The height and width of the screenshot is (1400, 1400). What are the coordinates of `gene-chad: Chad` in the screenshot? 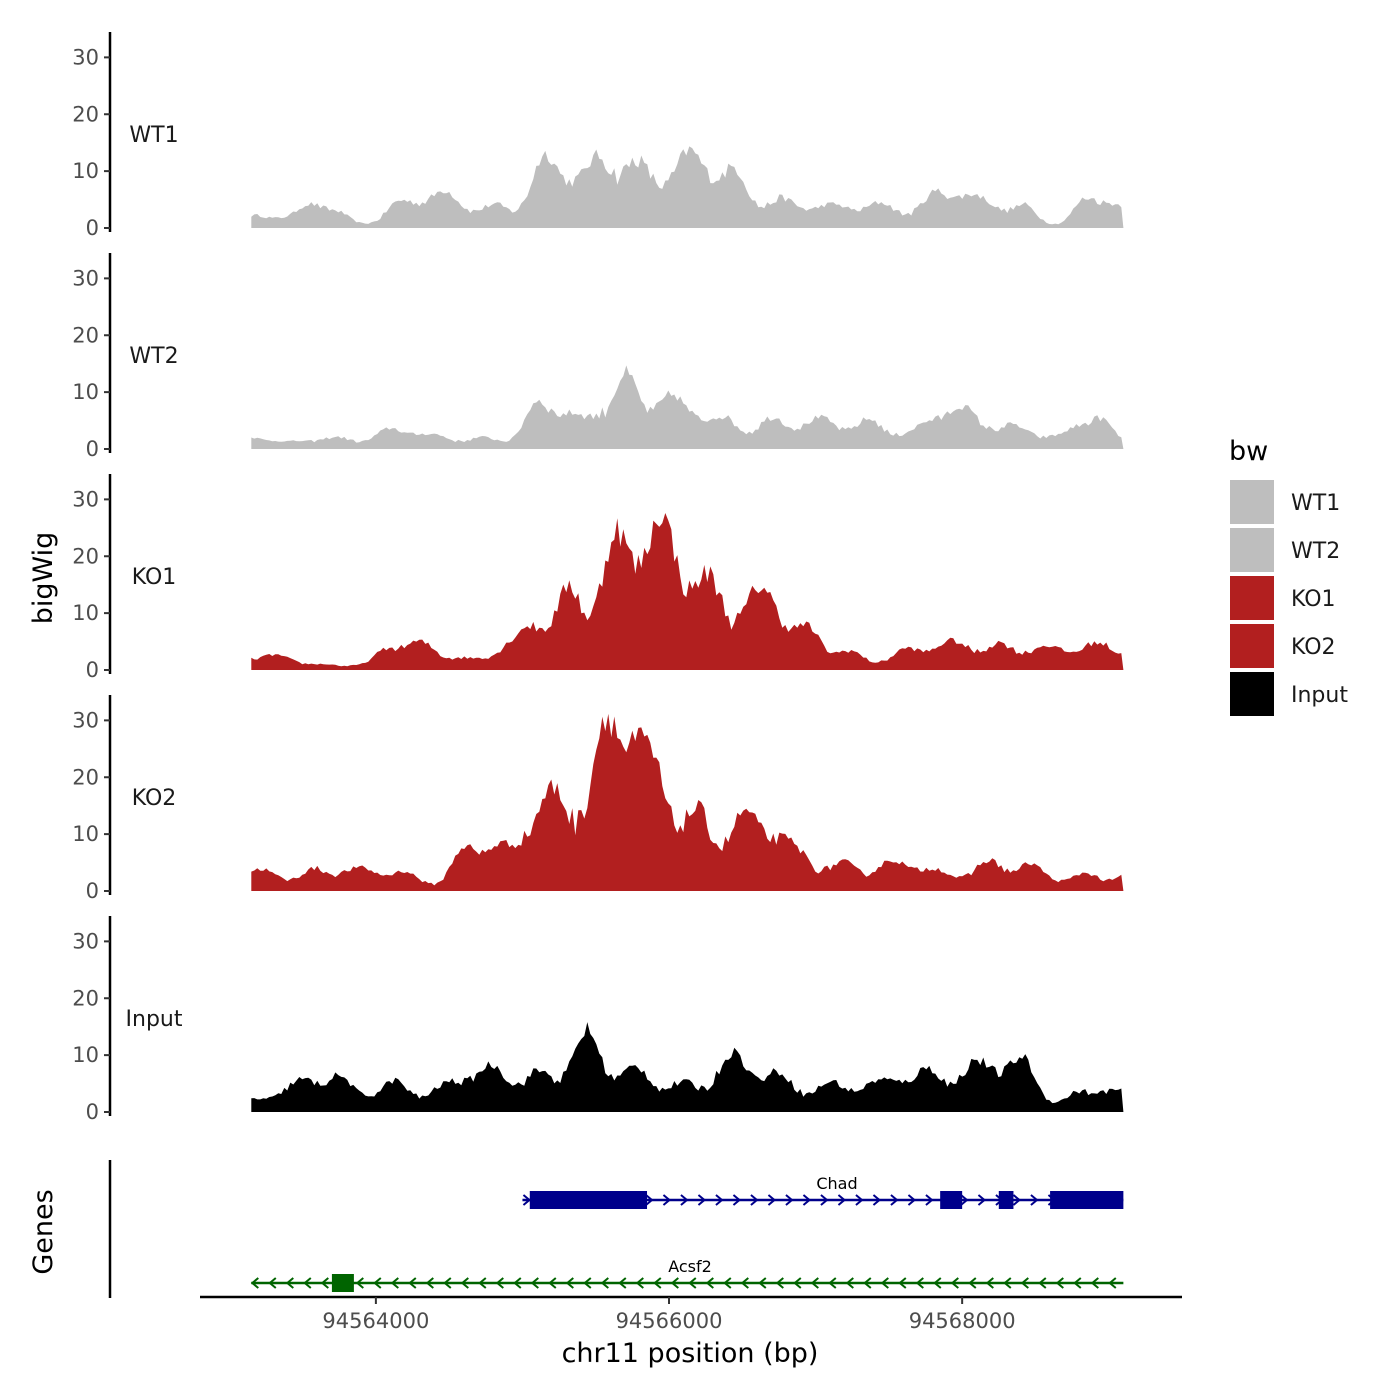 It's located at (823, 1191).